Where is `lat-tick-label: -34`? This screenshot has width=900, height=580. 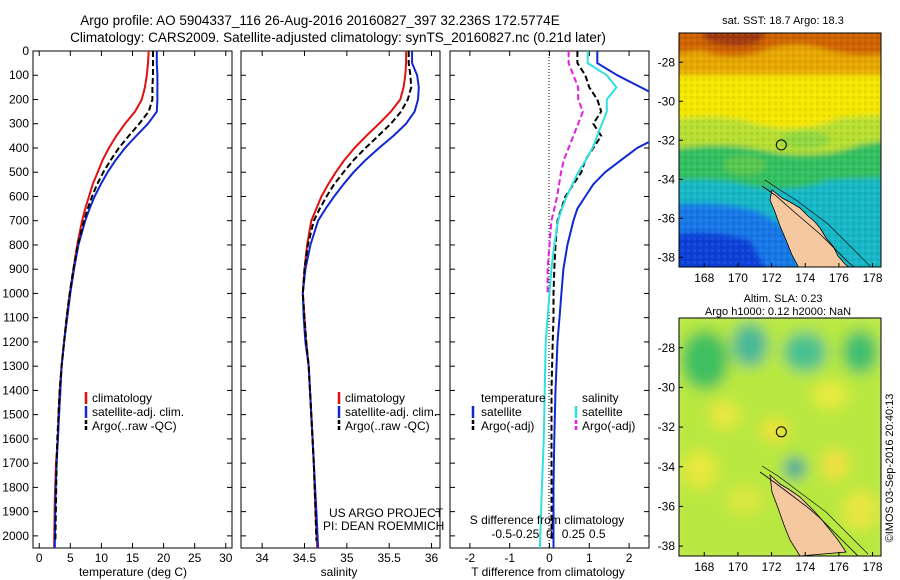 lat-tick-label: -34 is located at coordinates (667, 179).